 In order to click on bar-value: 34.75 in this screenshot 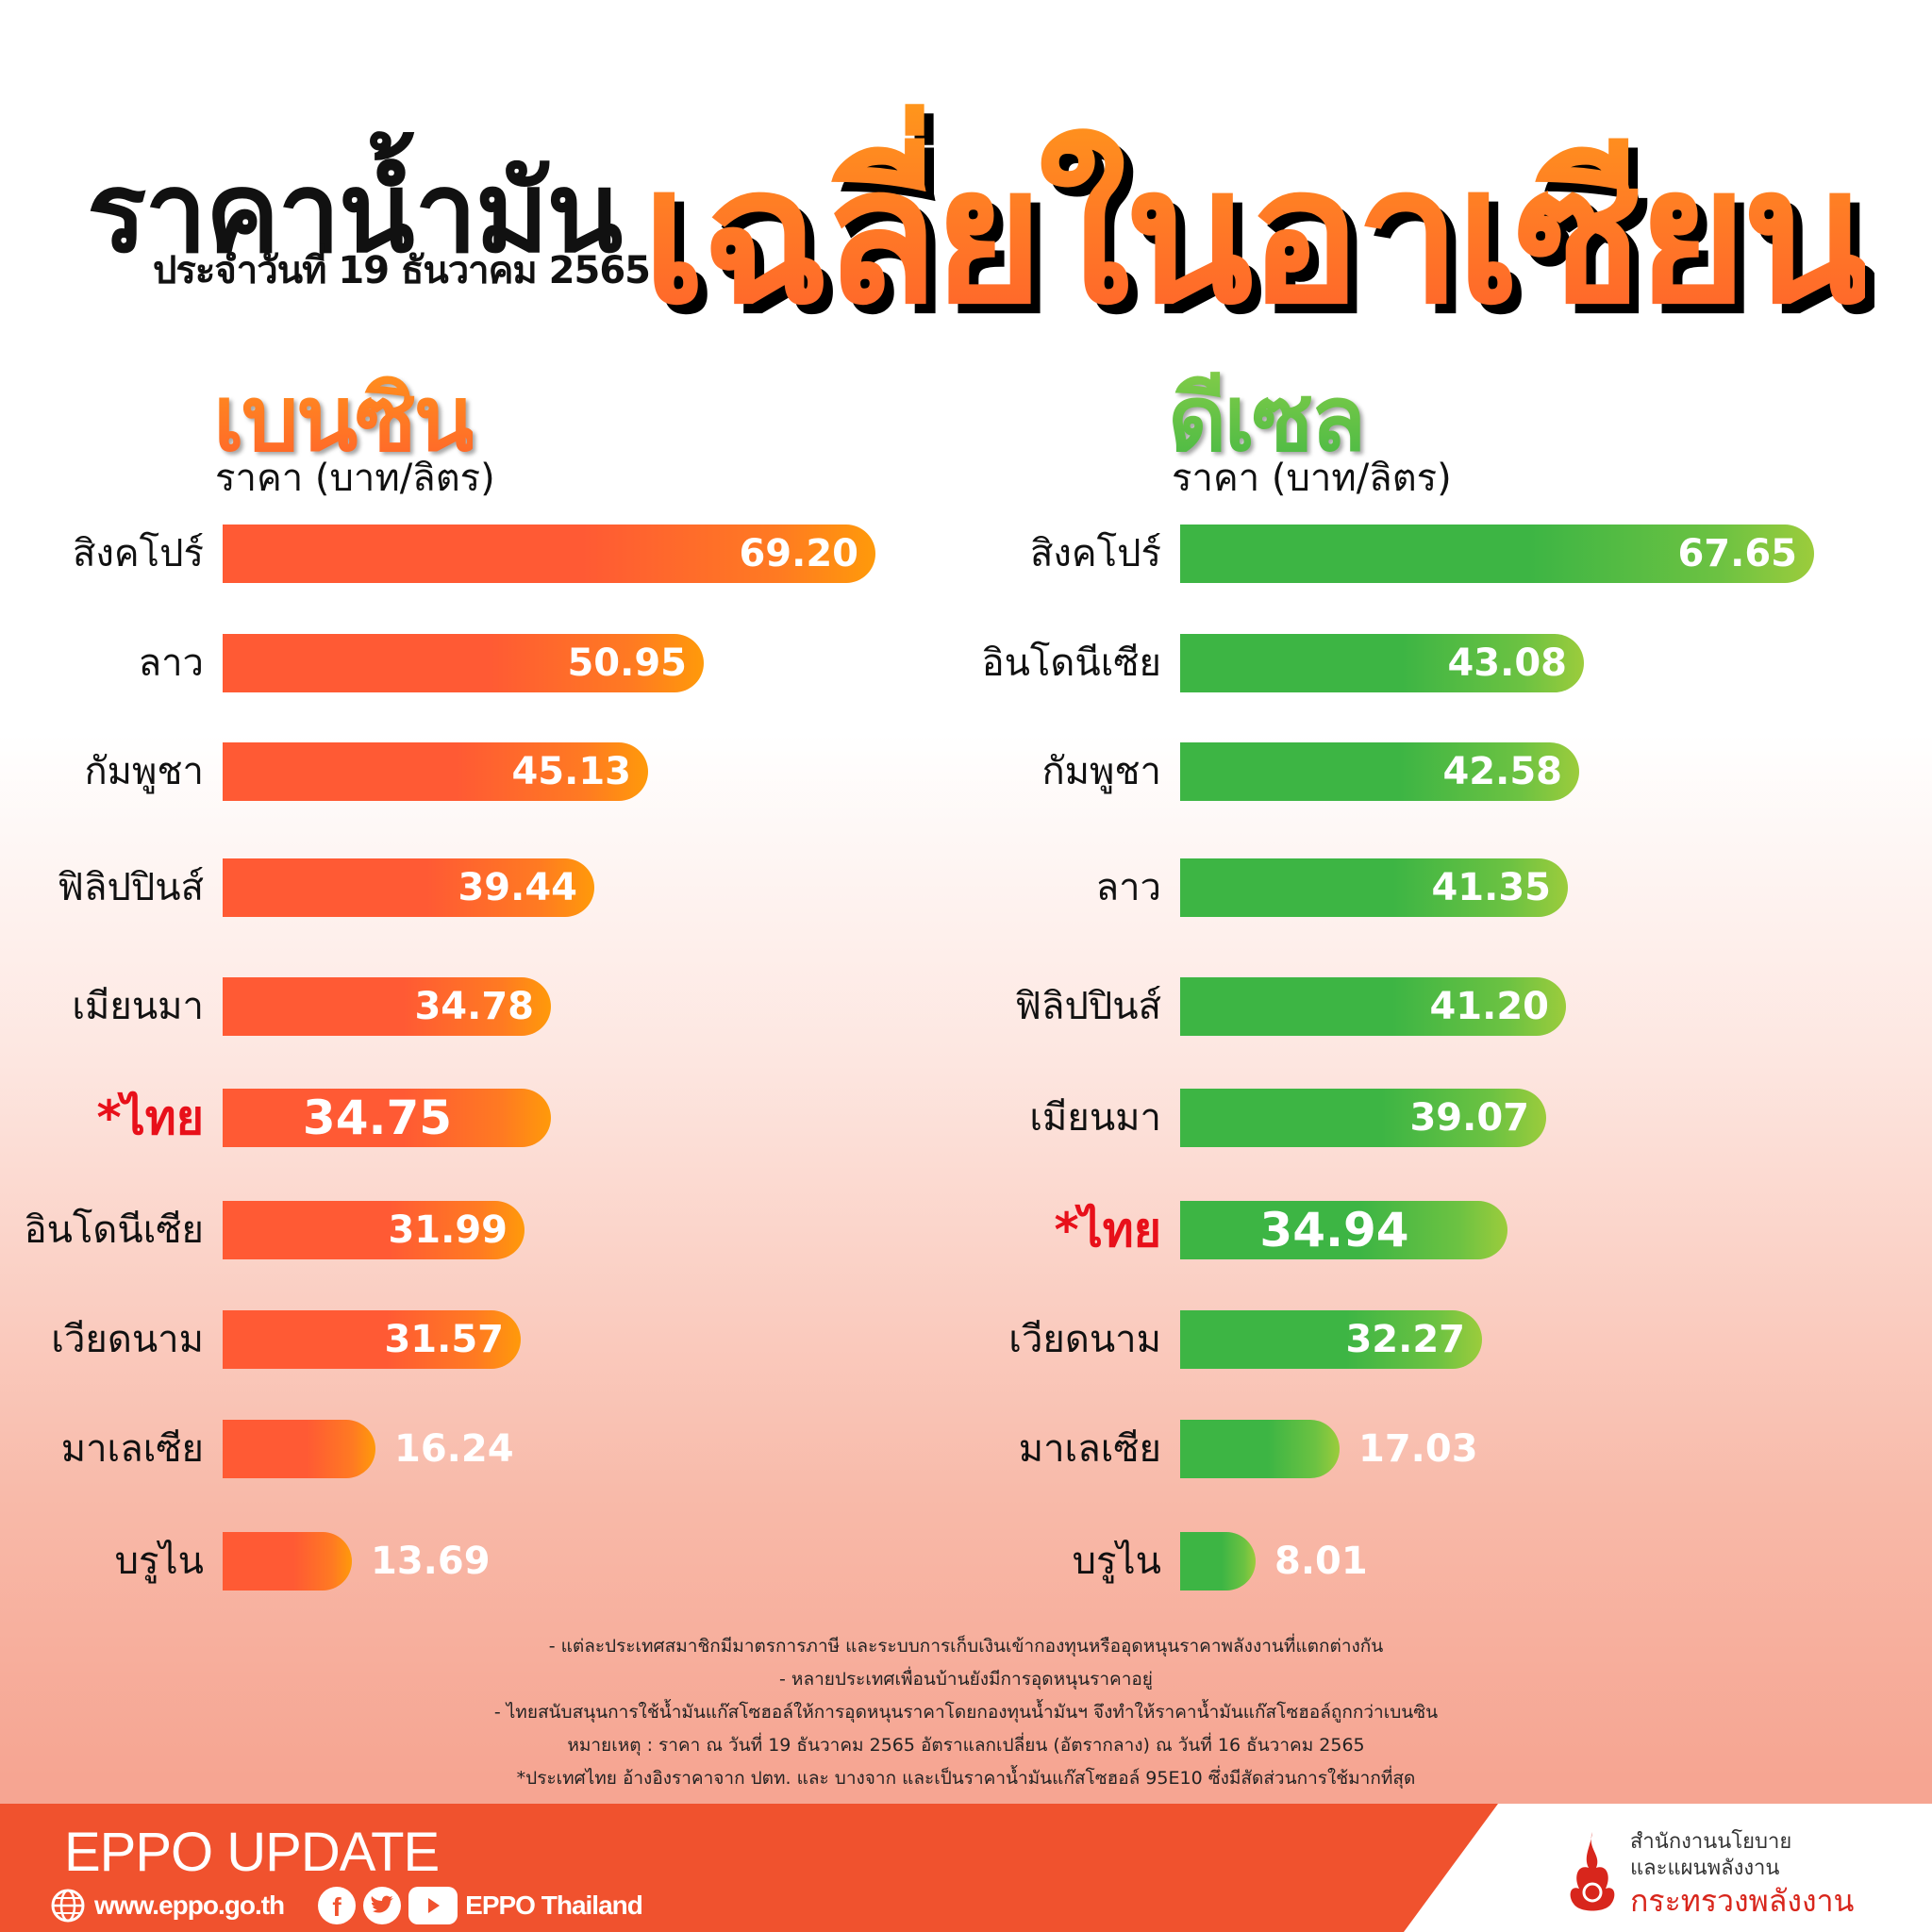, I will do `click(377, 1118)`.